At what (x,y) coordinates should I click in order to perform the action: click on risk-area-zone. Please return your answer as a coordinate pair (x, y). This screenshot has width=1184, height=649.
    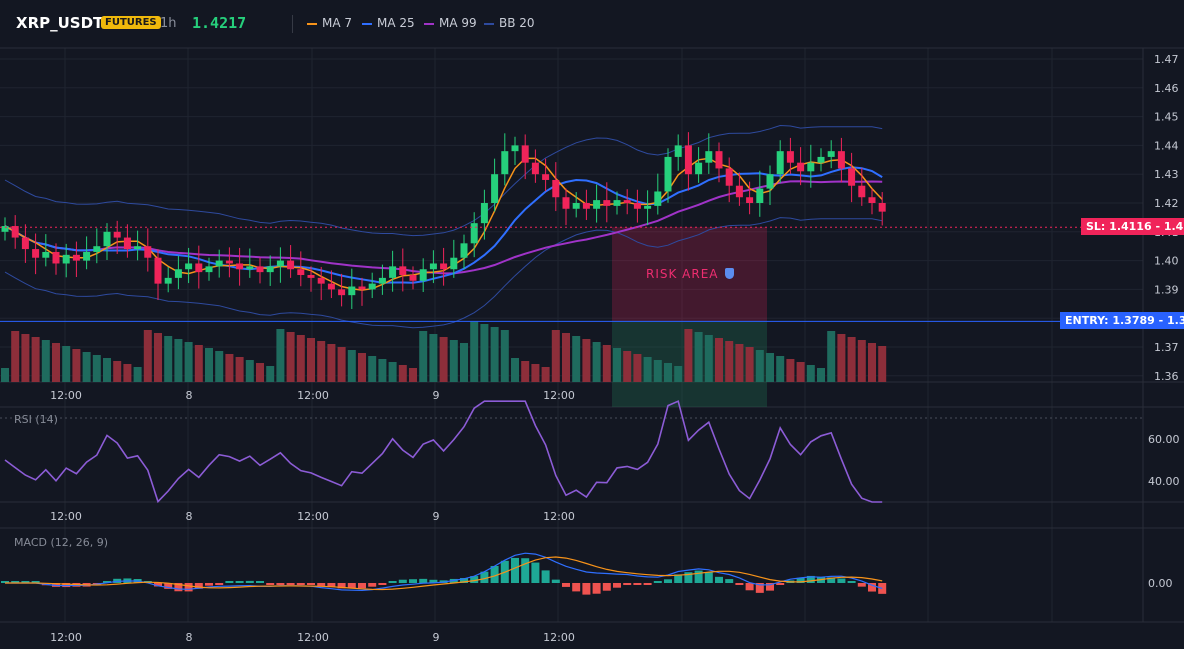
    Looking at the image, I should click on (689, 274).